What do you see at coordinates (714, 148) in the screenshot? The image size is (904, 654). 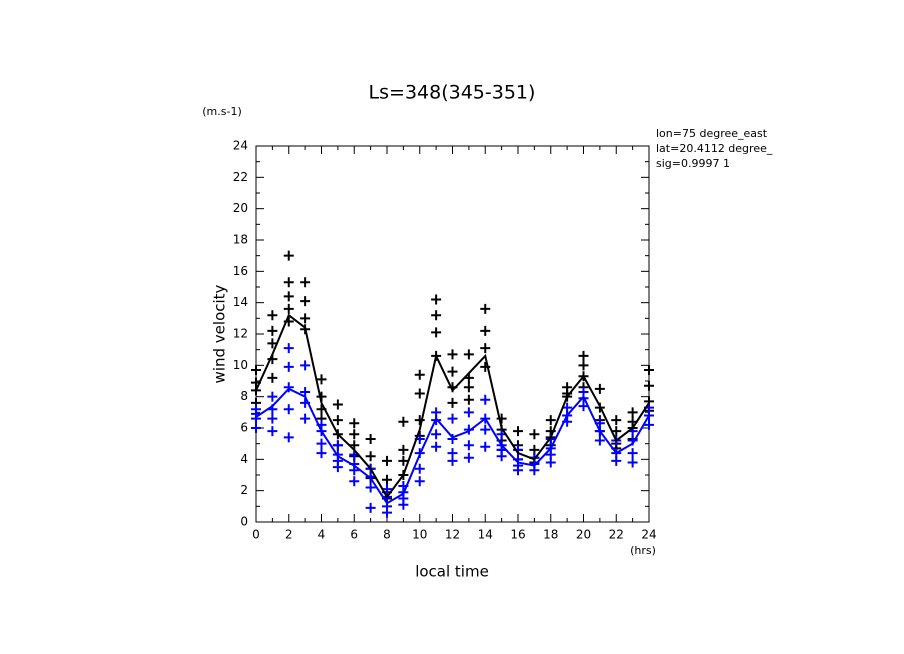 I see `annotation: lat=20.4112 degree_` at bounding box center [714, 148].